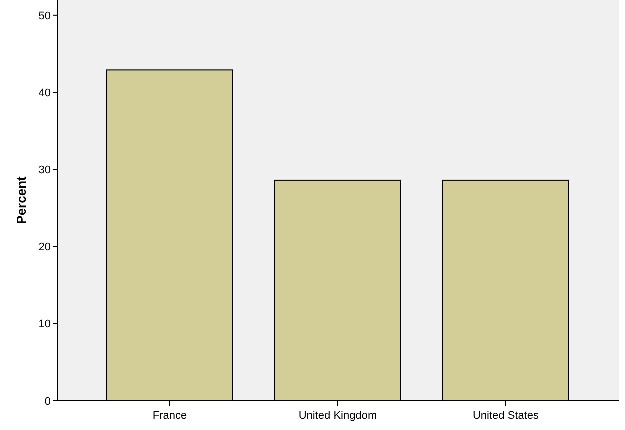 The width and height of the screenshot is (625, 430). I want to click on y-tick-label: 10, so click(44, 324).